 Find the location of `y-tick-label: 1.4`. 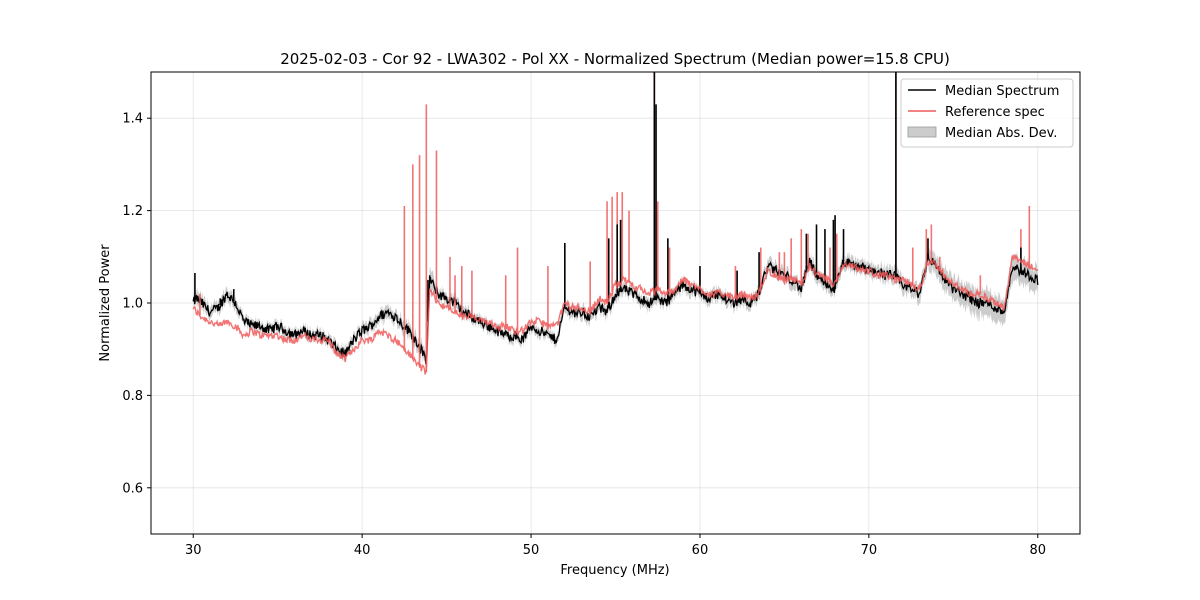

y-tick-label: 1.4 is located at coordinates (132, 119).